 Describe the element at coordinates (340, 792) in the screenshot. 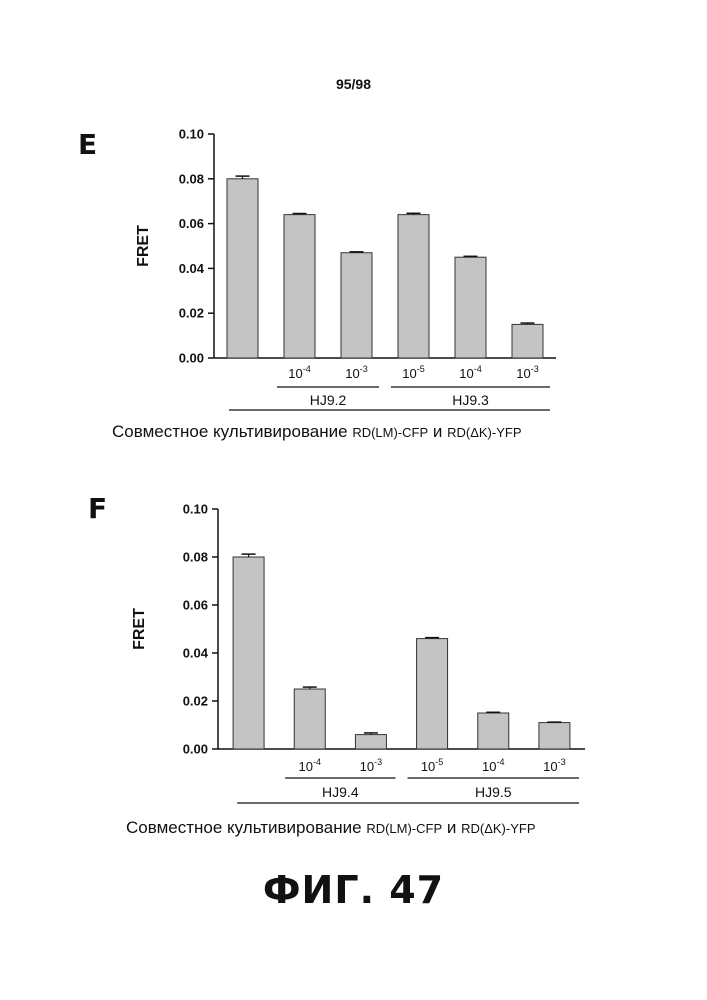

I see `group-label: HJ9.4` at that location.